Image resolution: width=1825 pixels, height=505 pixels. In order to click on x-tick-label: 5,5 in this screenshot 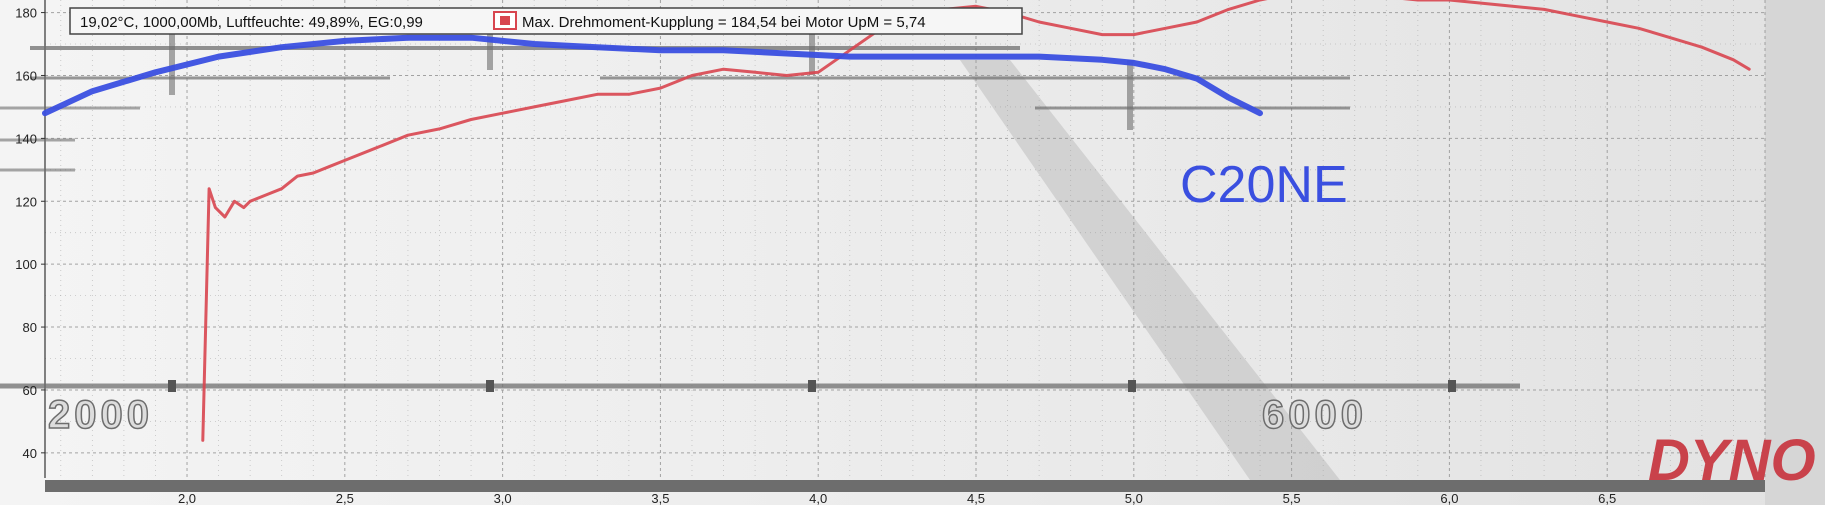, I will do `click(1292, 498)`.